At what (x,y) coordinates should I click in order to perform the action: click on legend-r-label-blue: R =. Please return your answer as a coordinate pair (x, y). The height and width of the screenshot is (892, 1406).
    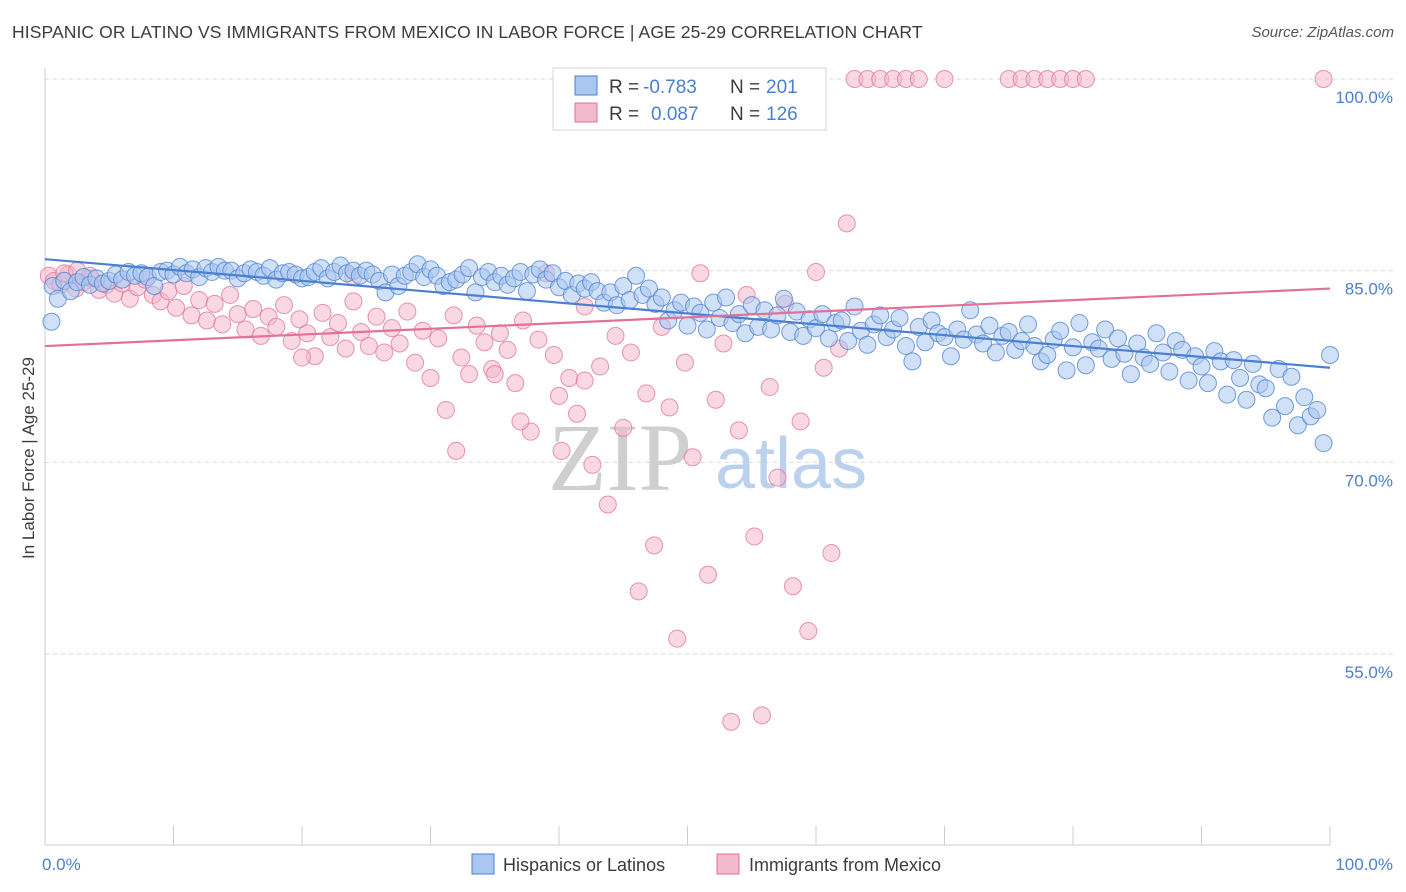
    Looking at the image, I should click on (624, 87).